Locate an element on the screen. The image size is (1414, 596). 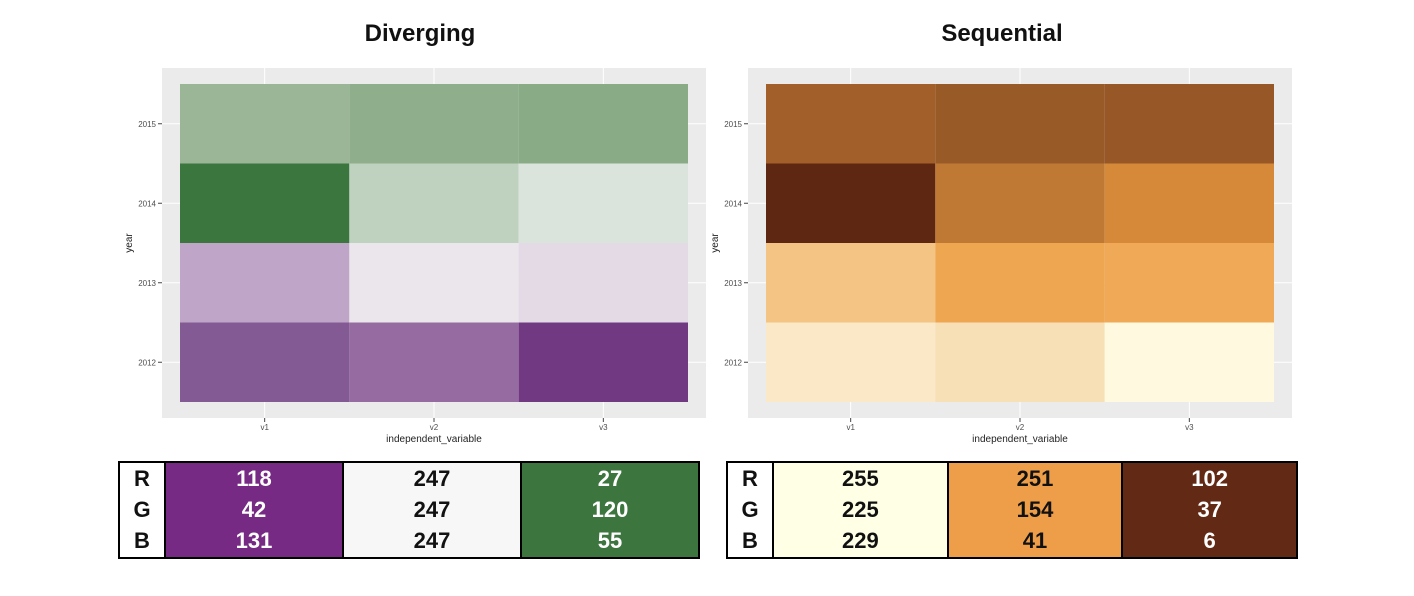
rgb-value: 255 is located at coordinates (860, 478).